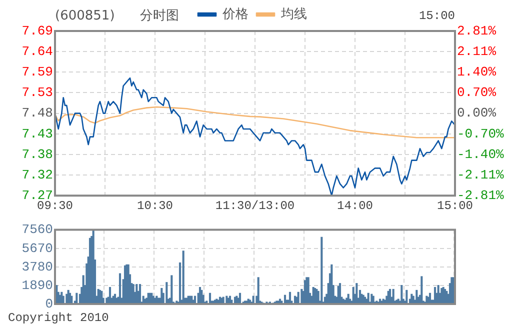 This screenshot has height=330, width=505. What do you see at coordinates (49, 304) in the screenshot?
I see `y-tick-label: 0` at bounding box center [49, 304].